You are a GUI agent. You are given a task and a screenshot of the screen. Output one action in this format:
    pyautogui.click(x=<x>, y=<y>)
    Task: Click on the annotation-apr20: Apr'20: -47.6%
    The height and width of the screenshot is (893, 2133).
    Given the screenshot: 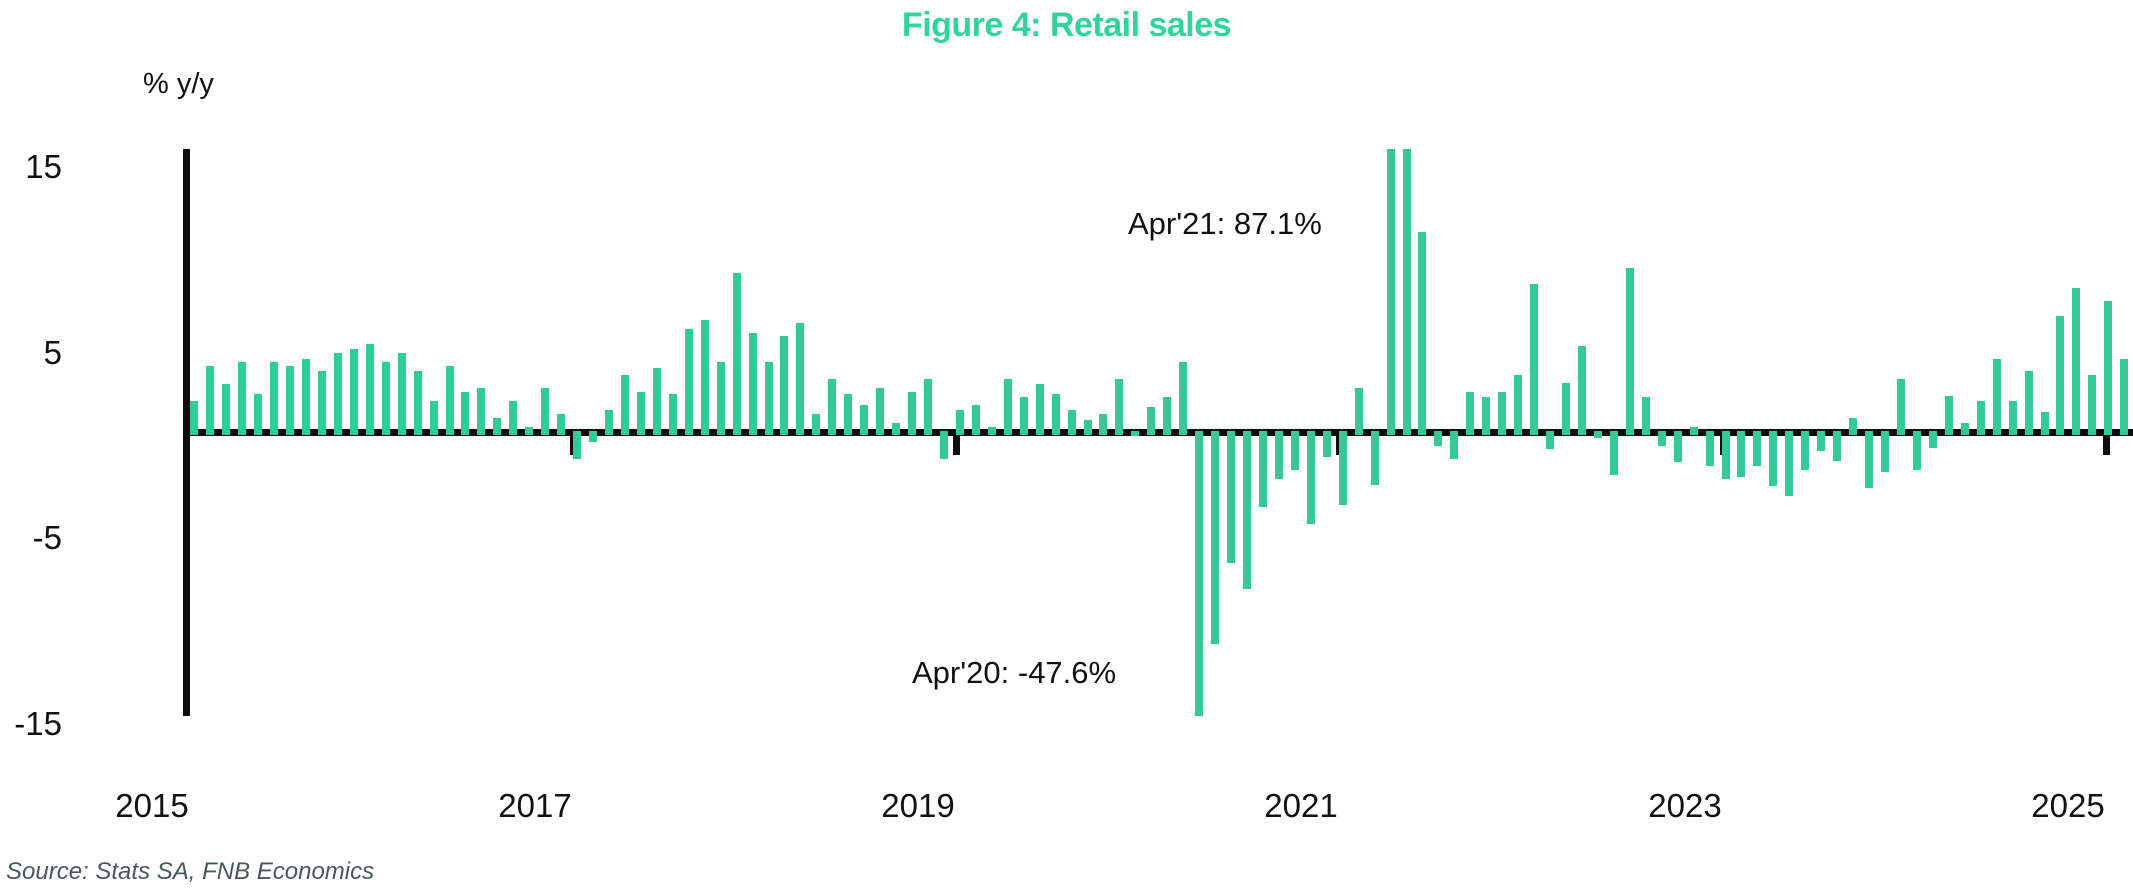 What is the action you would take?
    pyautogui.click(x=1014, y=672)
    